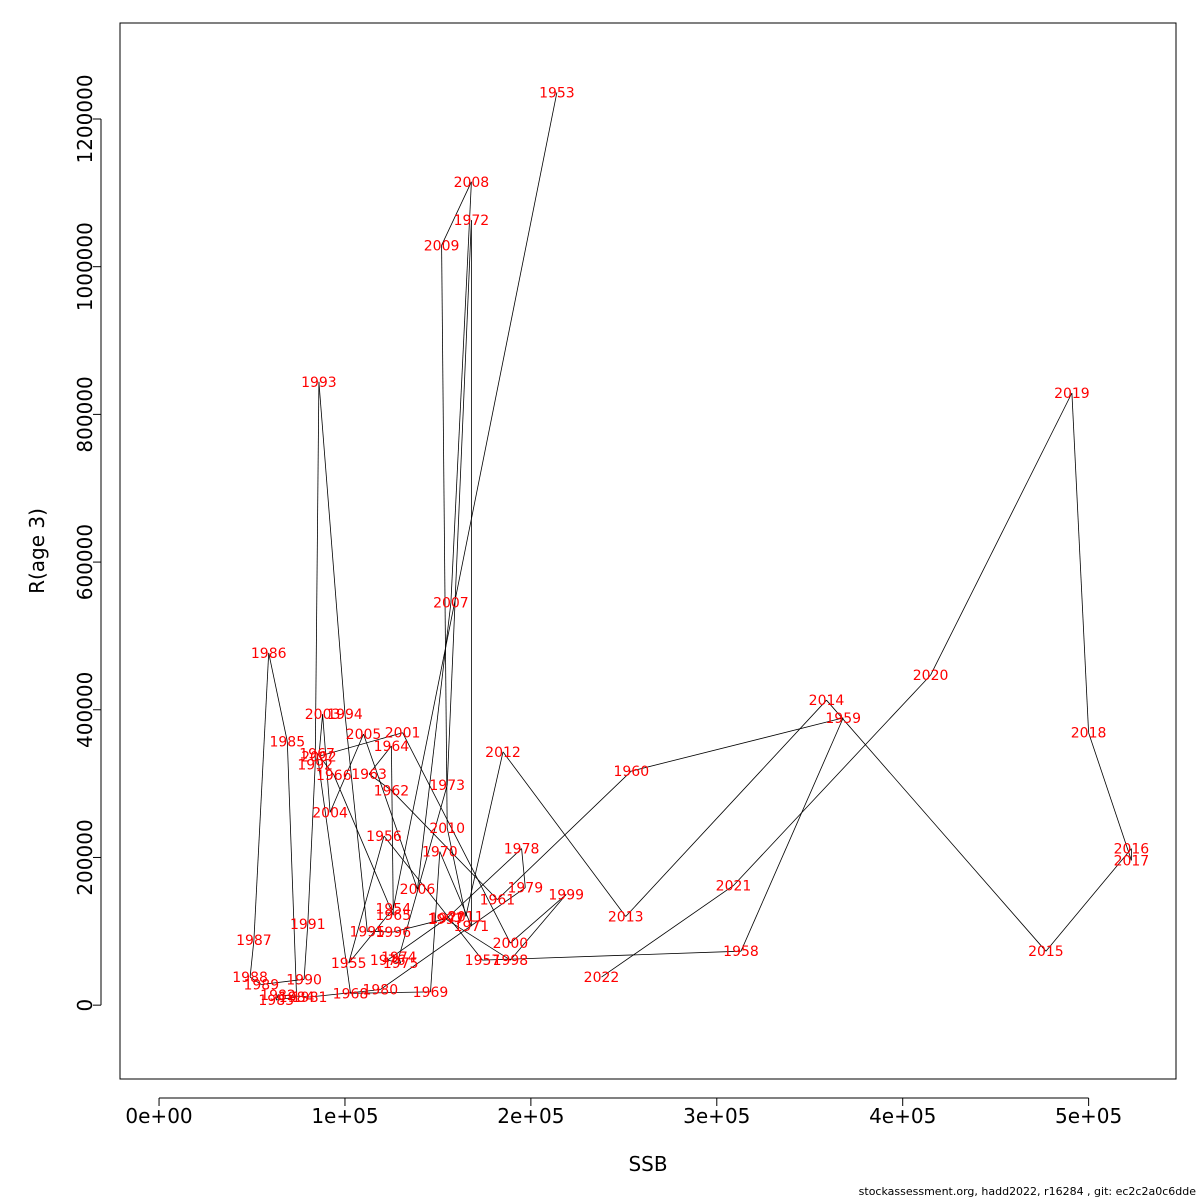 Image resolution: width=1200 pixels, height=1200 pixels. What do you see at coordinates (334, 776) in the screenshot?
I see `year-label: 1966` at bounding box center [334, 776].